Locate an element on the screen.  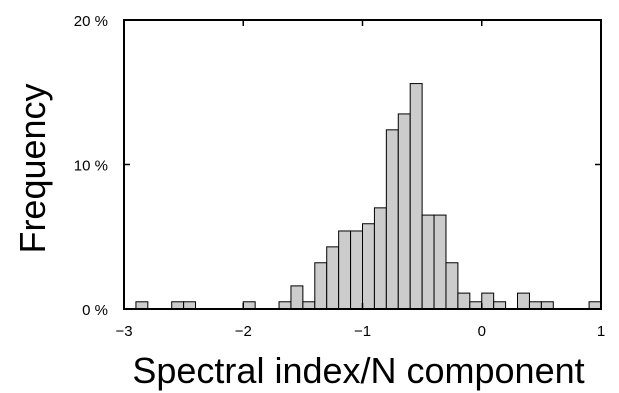
x-tick-label: 1 is located at coordinates (601, 331).